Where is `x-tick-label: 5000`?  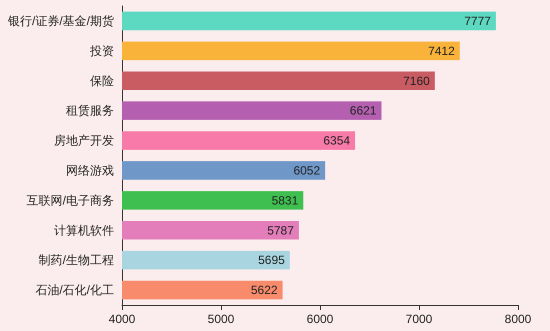 x-tick-label: 5000 is located at coordinates (221, 319).